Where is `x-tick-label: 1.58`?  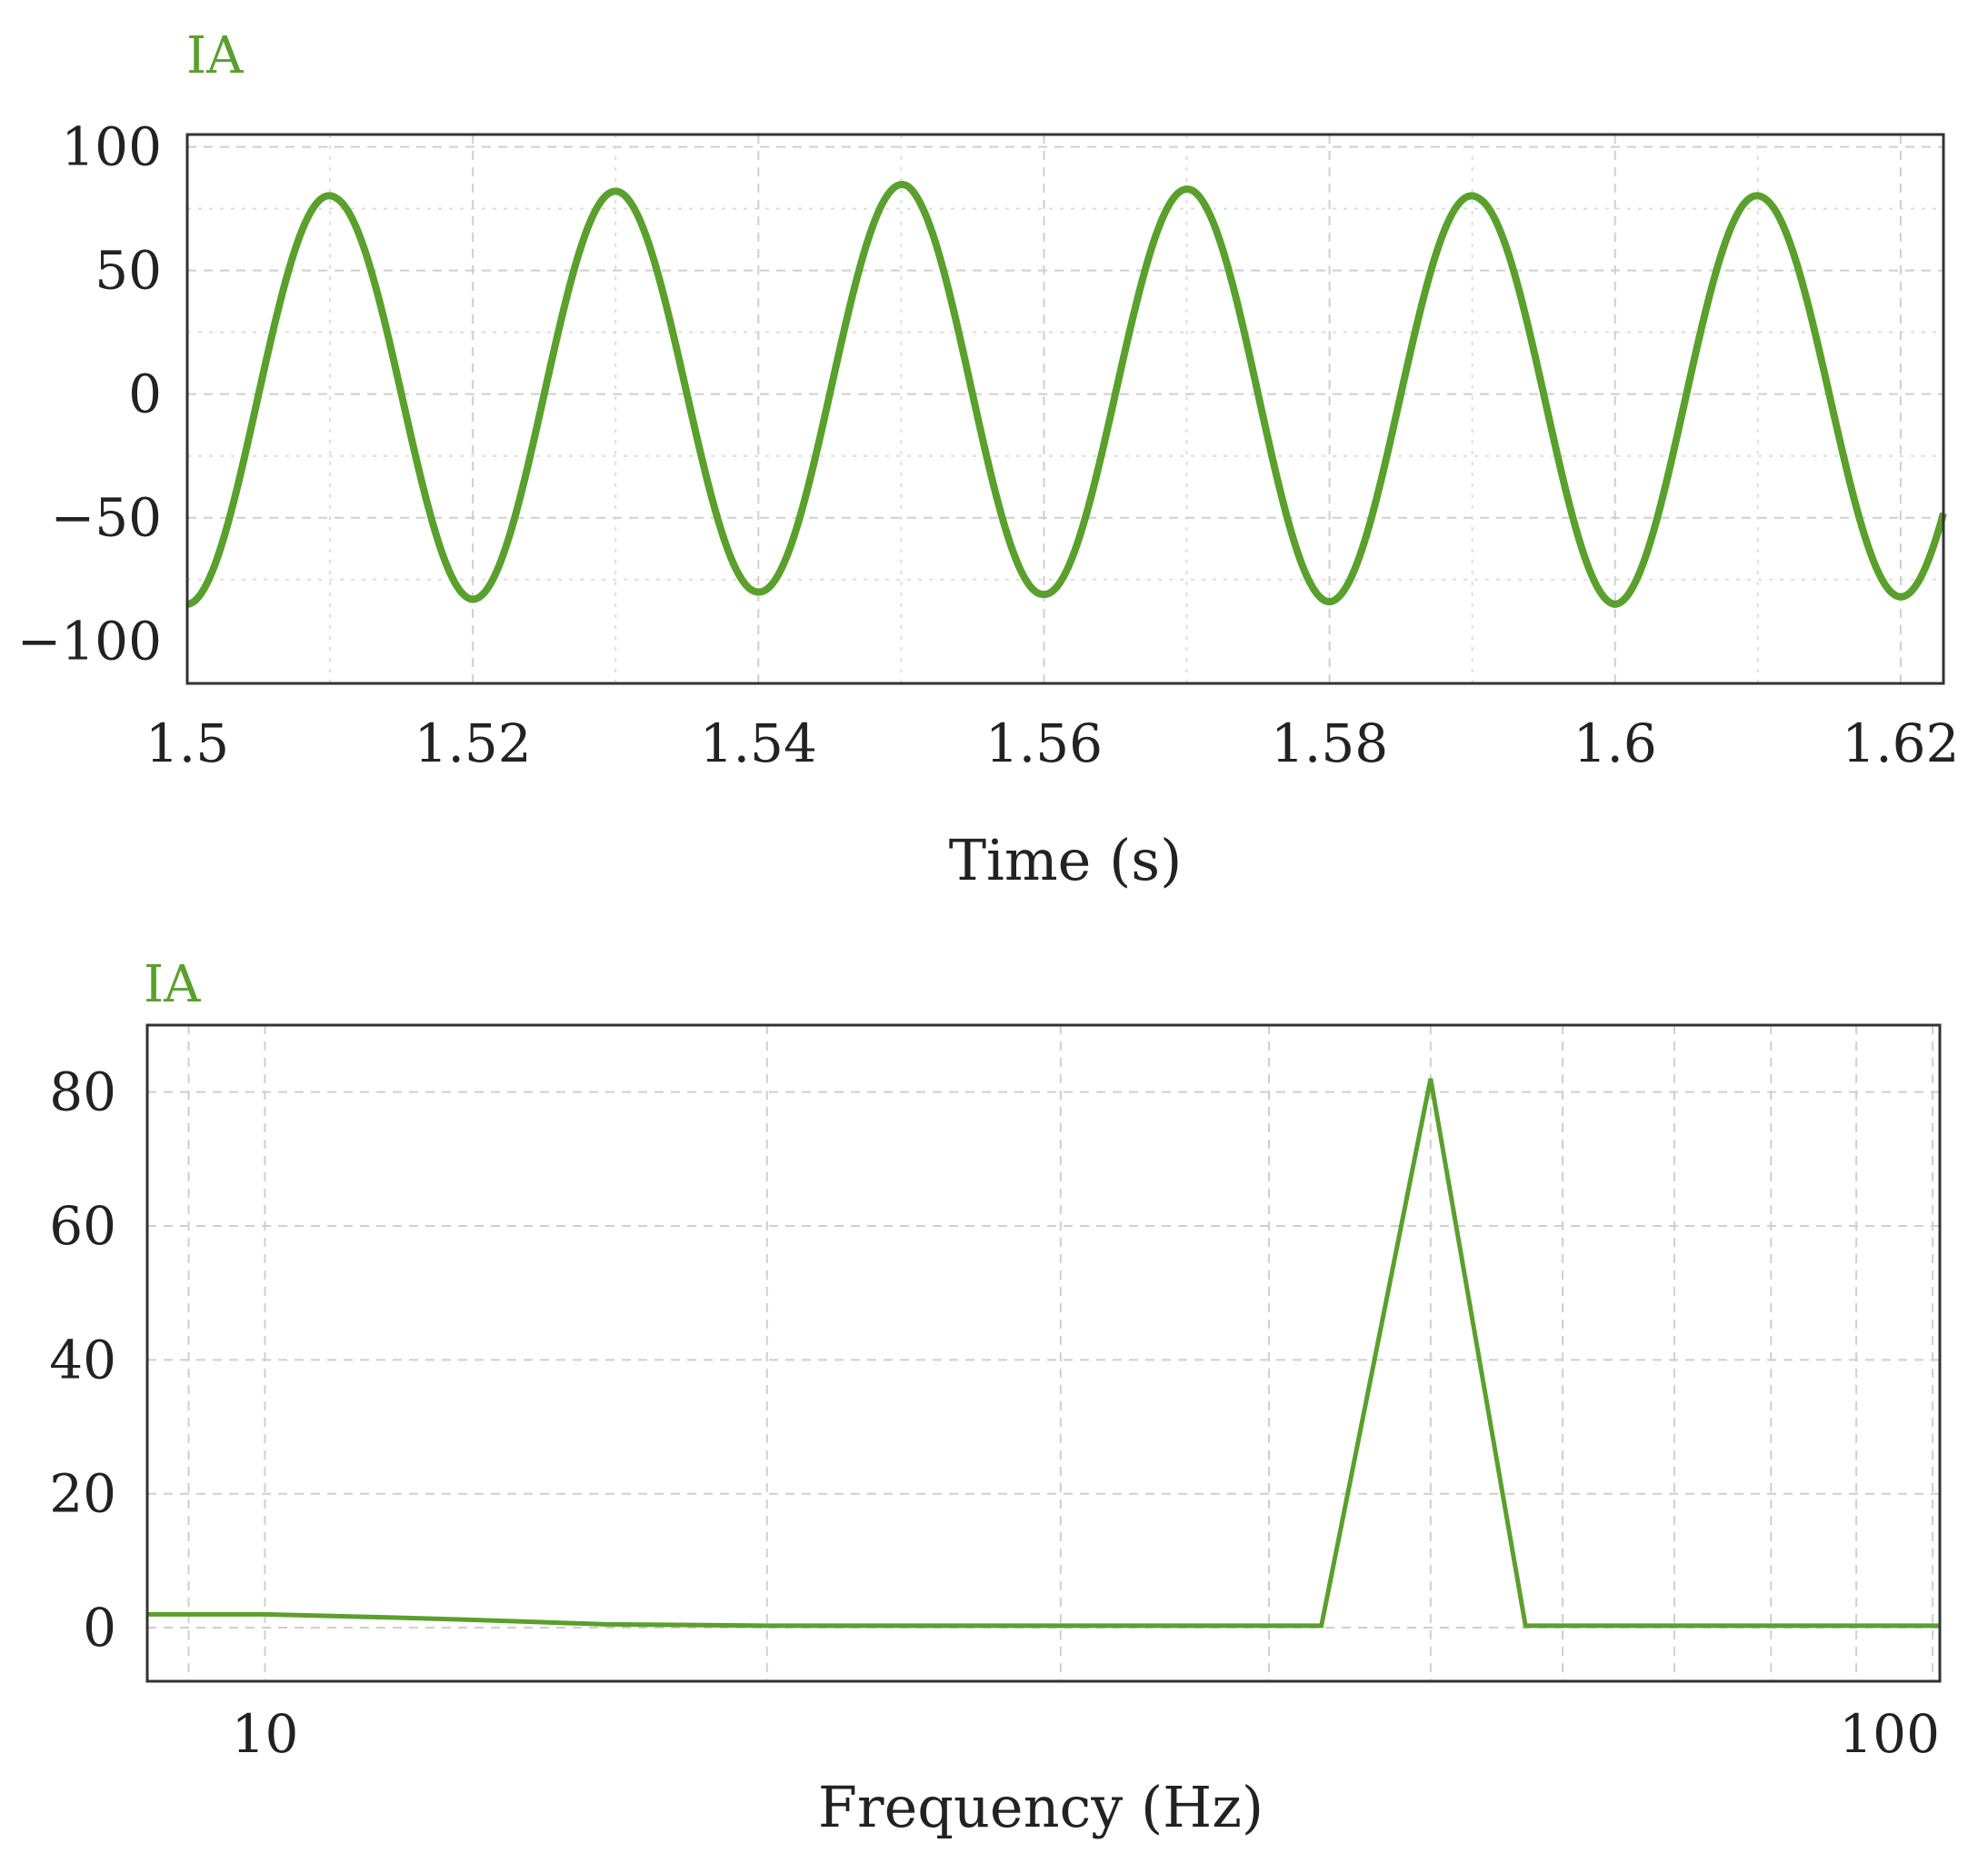
x-tick-label: 1.58 is located at coordinates (1329, 743).